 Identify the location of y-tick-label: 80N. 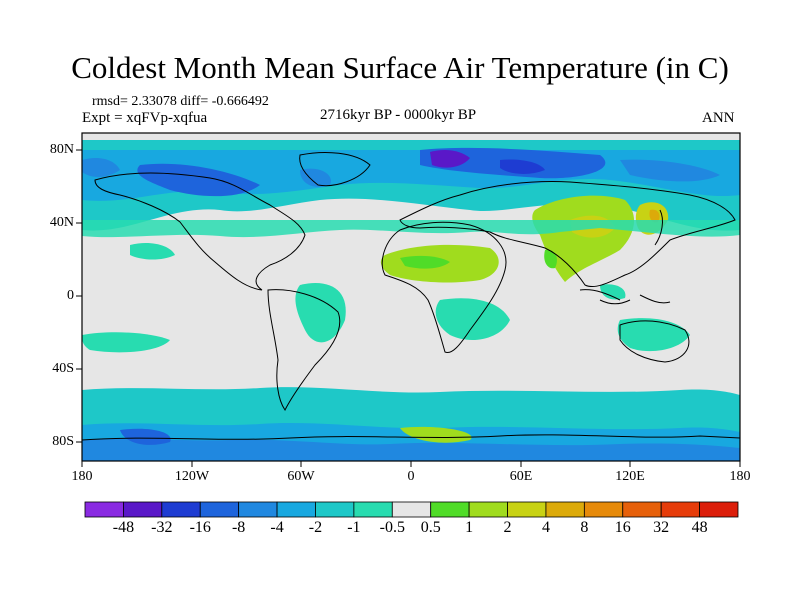
(61, 149).